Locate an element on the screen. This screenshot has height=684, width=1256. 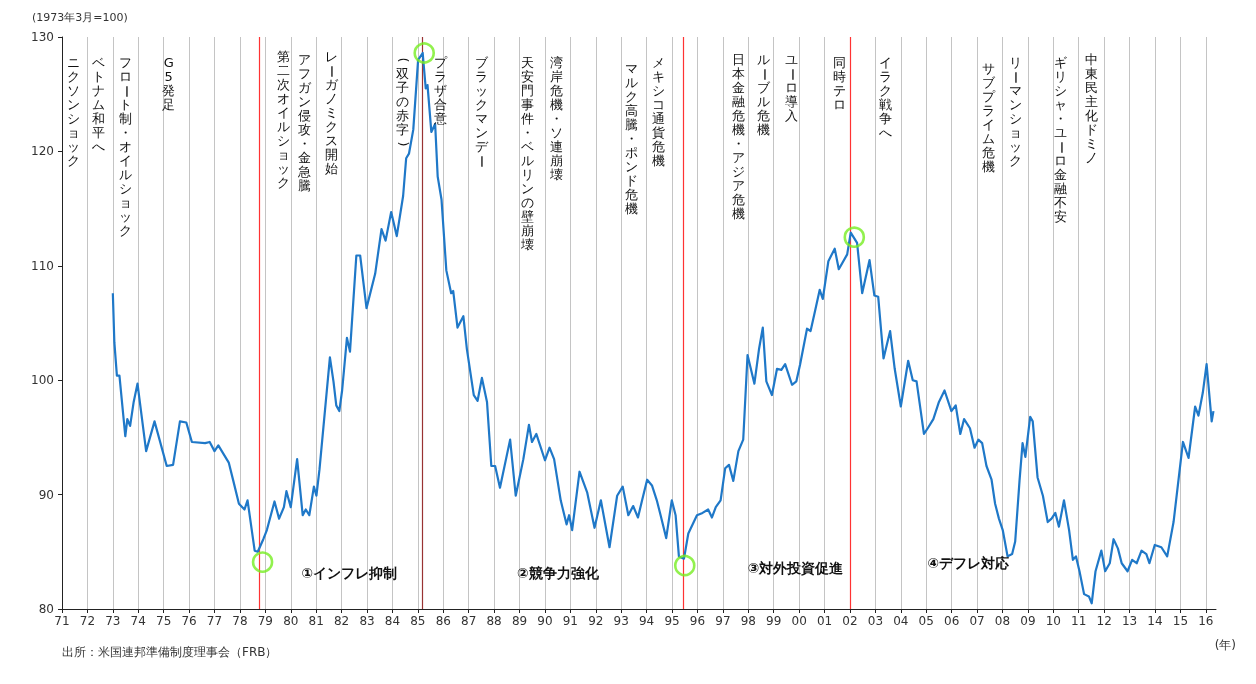
x-tick-label: 11 is located at coordinates (1079, 621).